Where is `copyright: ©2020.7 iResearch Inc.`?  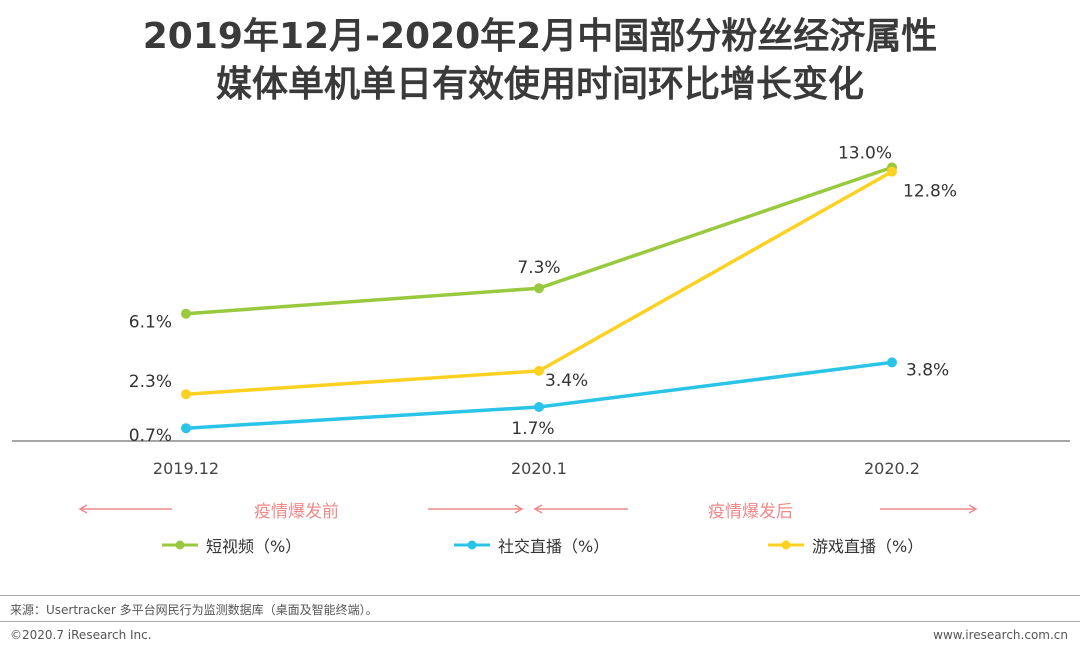 copyright: ©2020.7 iResearch Inc. is located at coordinates (81, 635).